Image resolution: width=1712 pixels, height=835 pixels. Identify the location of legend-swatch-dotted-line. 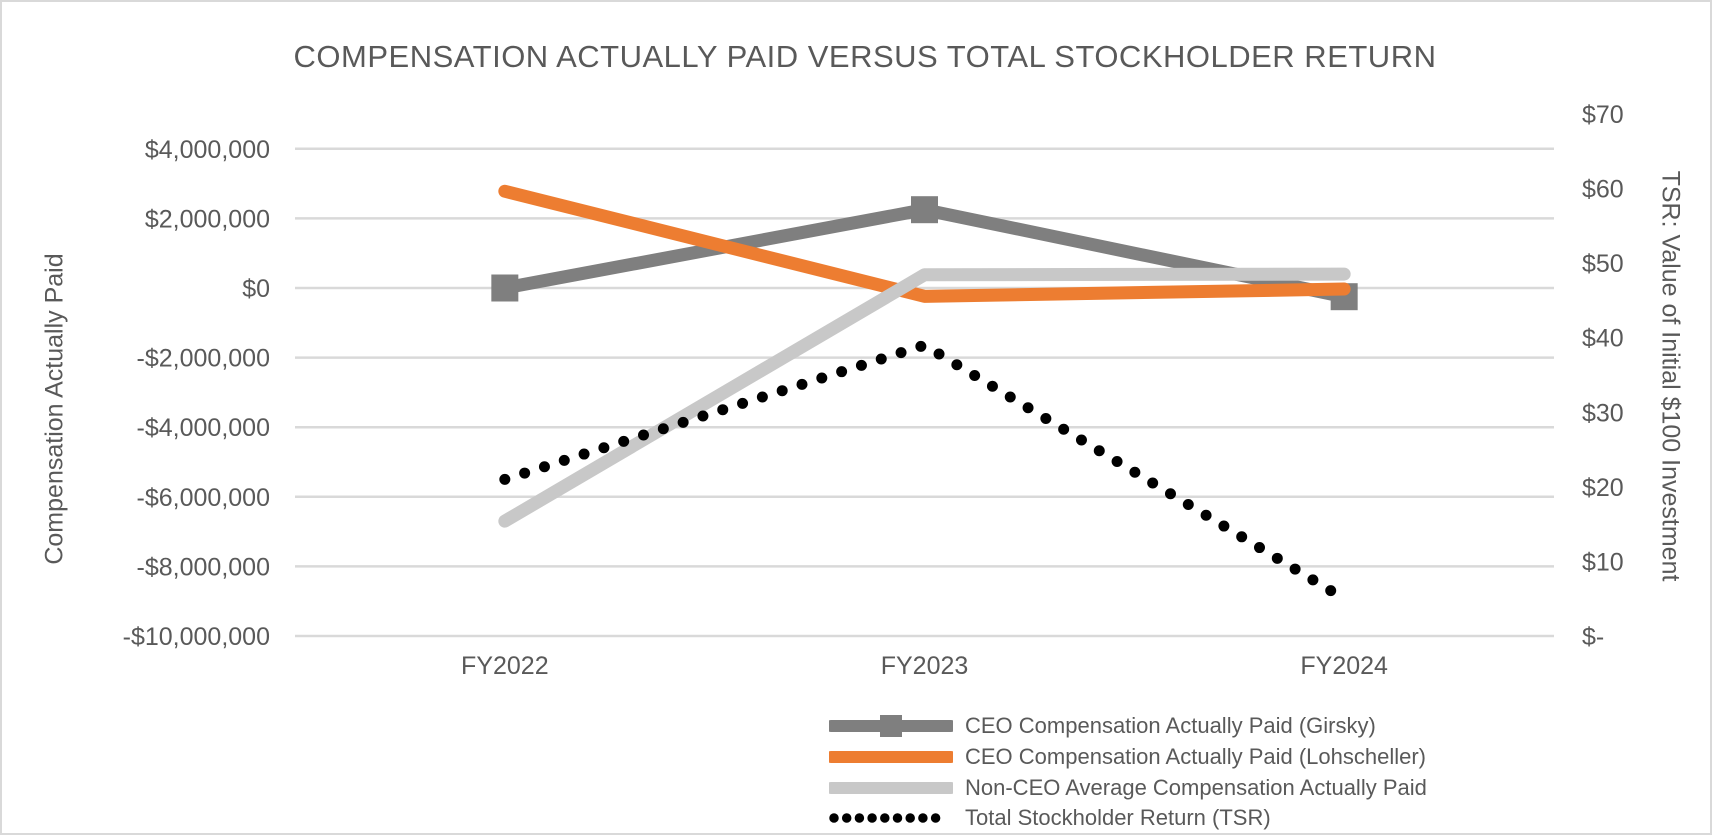
(891, 818).